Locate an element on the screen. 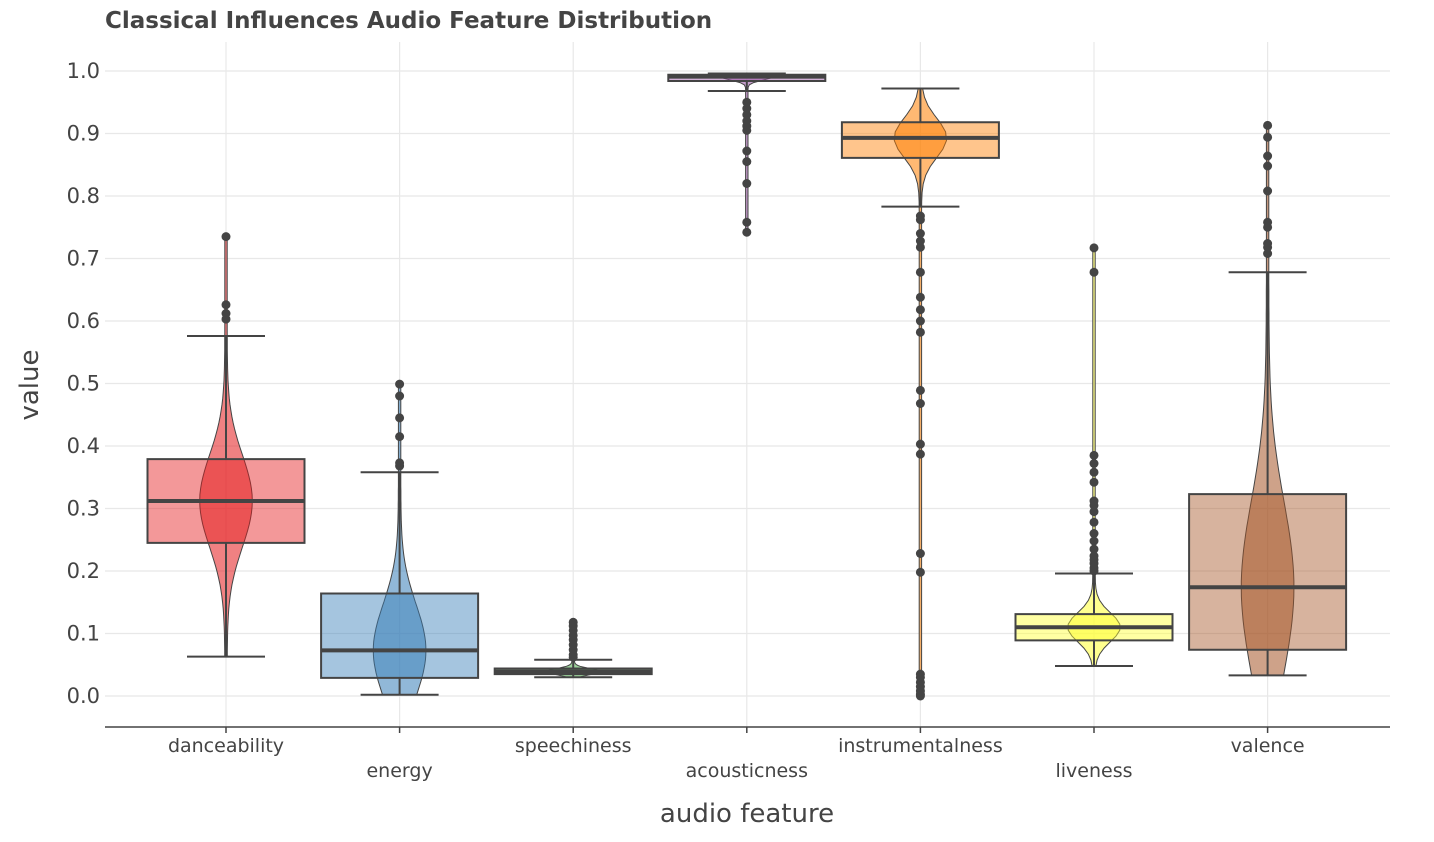 Image resolution: width=1434 pixels, height=842 pixels. series-liveness is located at coordinates (1094, 455).